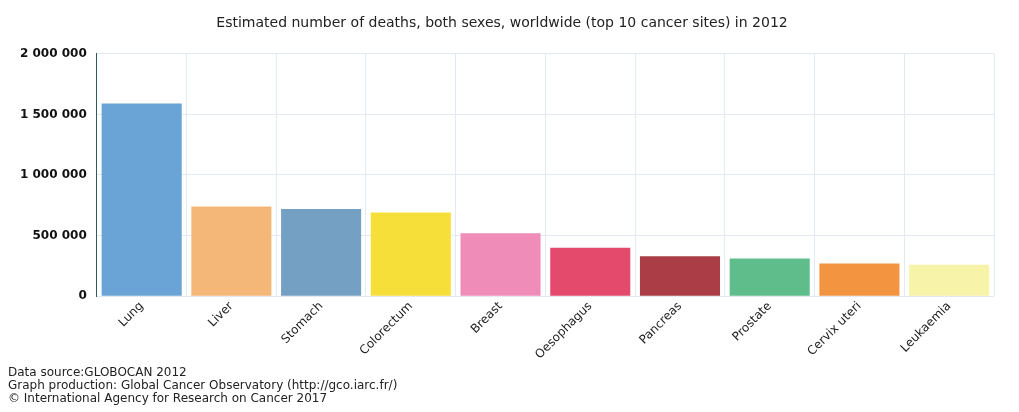 The width and height of the screenshot is (1019, 412). I want to click on source-note: Data source:GLOBOCAN 2012, so click(98, 372).